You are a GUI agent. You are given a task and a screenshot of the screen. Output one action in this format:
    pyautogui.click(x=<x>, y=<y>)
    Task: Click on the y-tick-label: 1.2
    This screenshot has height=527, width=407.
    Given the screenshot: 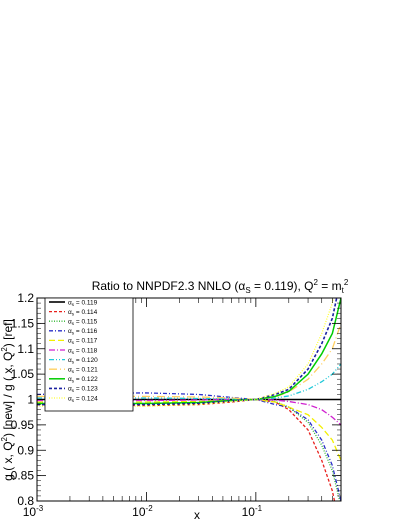 What is the action you would take?
    pyautogui.click(x=25, y=298)
    